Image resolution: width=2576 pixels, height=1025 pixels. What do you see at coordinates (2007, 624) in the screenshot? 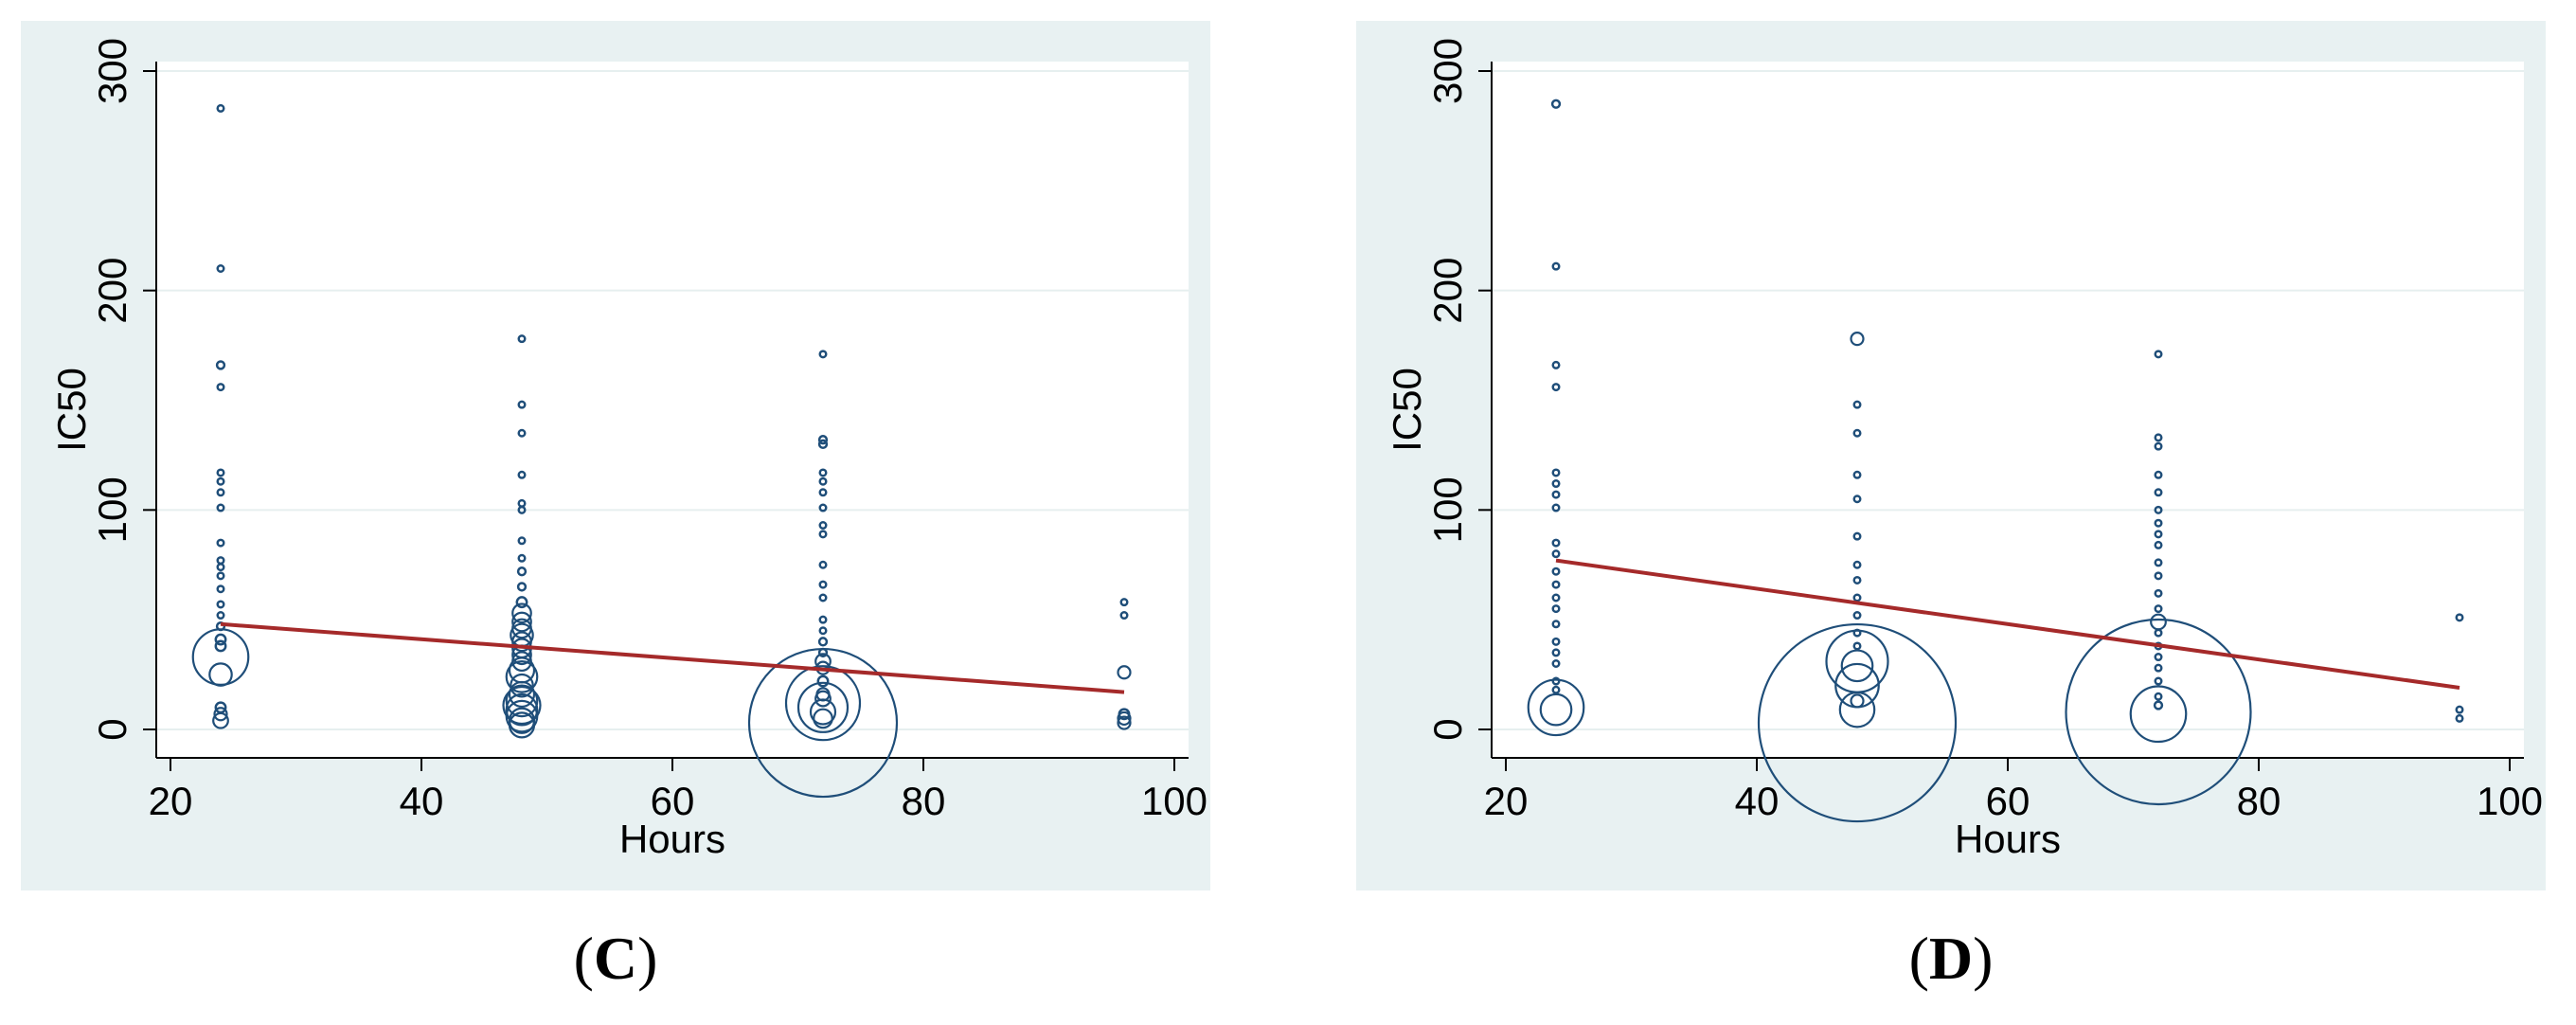
I see `fit-line` at bounding box center [2007, 624].